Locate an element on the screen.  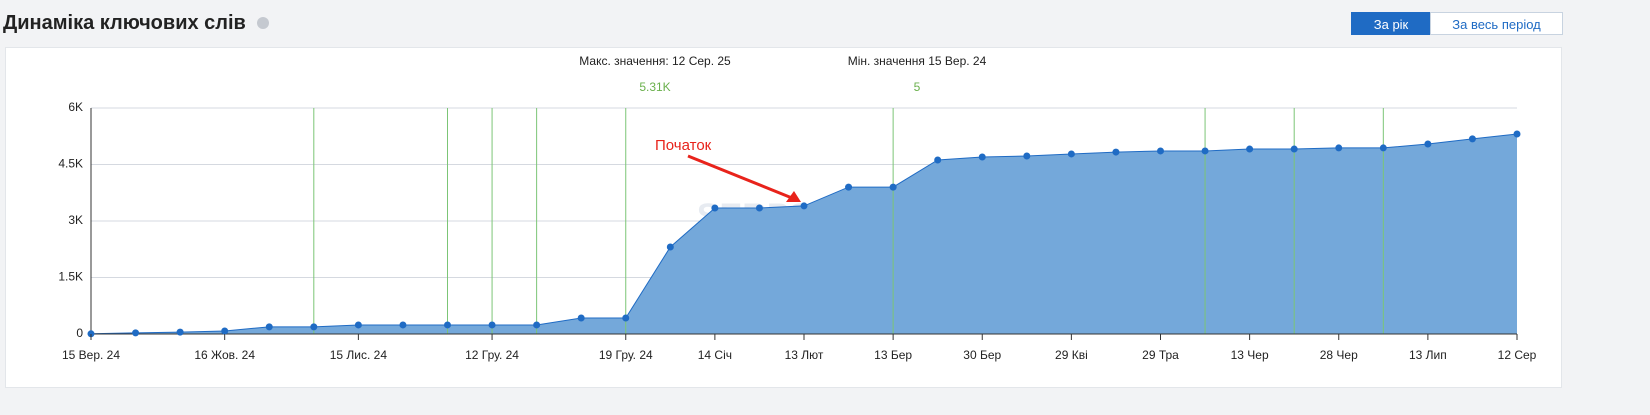
x-tick-label: 12 Гру. 24 is located at coordinates (492, 355).